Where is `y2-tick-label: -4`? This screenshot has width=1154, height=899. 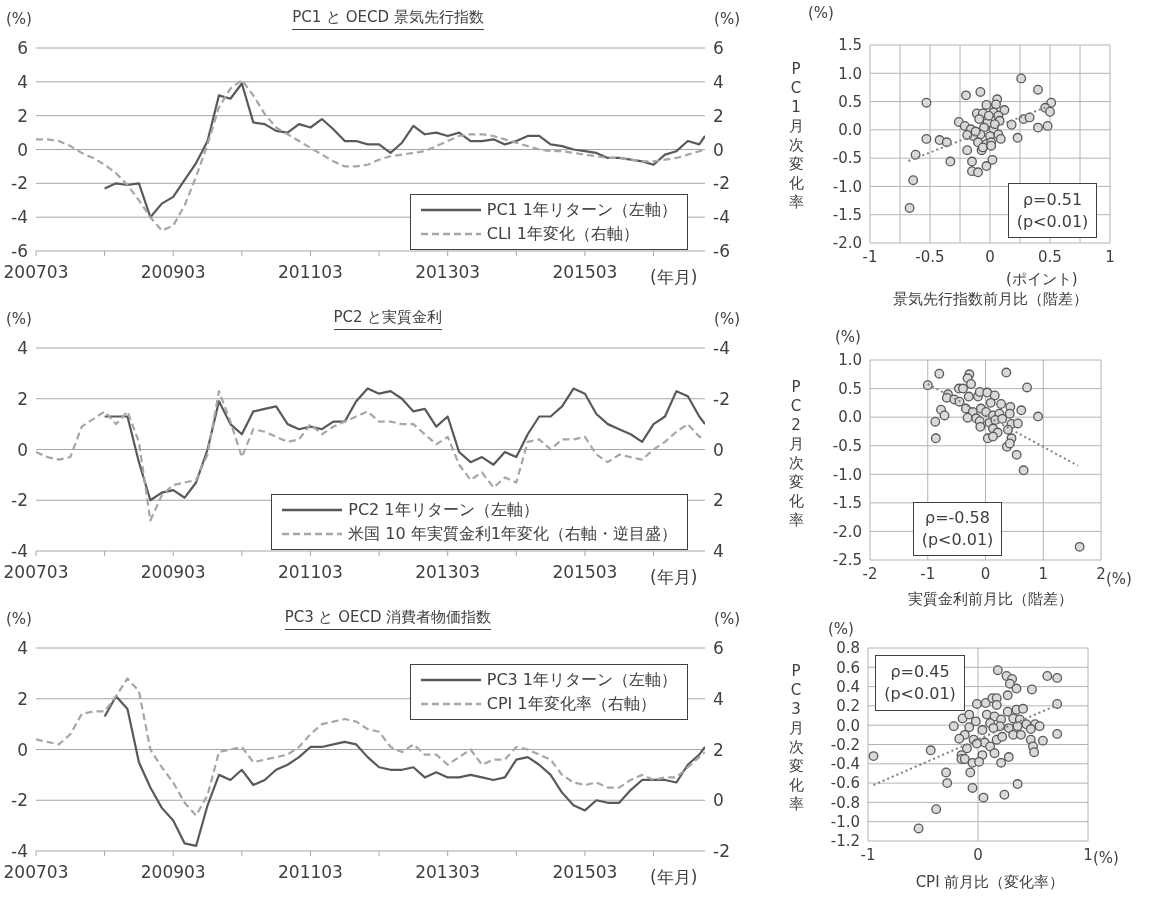 y2-tick-label: -4 is located at coordinates (721, 217).